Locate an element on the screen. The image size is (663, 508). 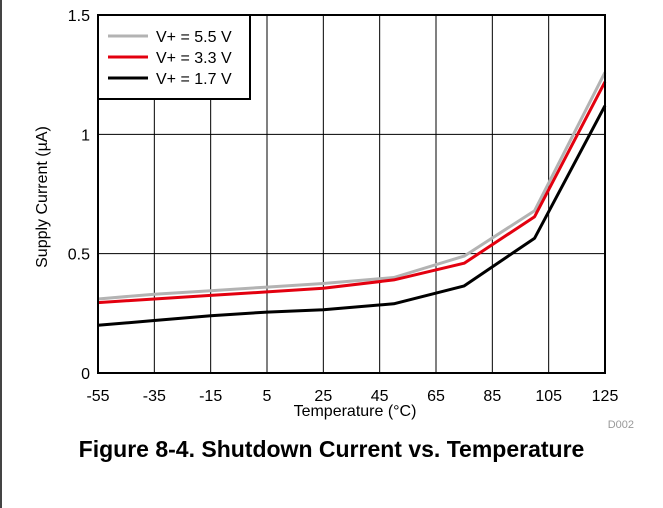
x-axis-label: Temperature (°C) is located at coordinates (355, 411).